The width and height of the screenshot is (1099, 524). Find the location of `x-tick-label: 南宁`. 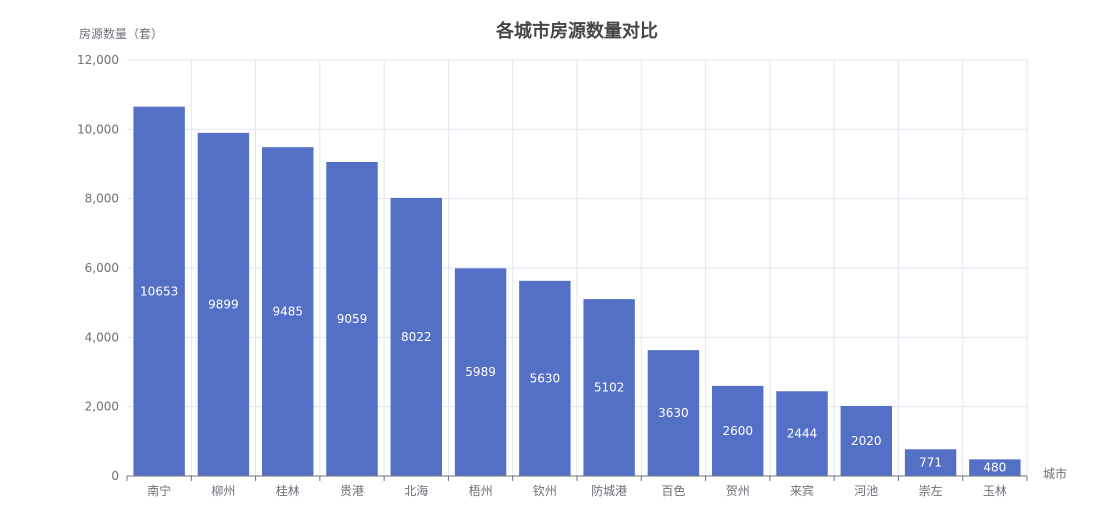

x-tick-label: 南宁 is located at coordinates (159, 490).